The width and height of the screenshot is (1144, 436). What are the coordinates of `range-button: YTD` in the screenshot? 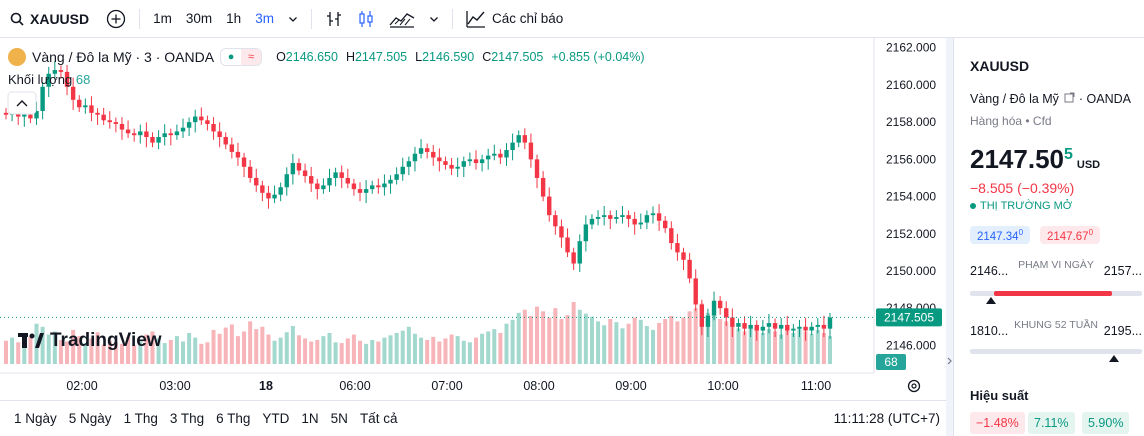 It's located at (276, 418).